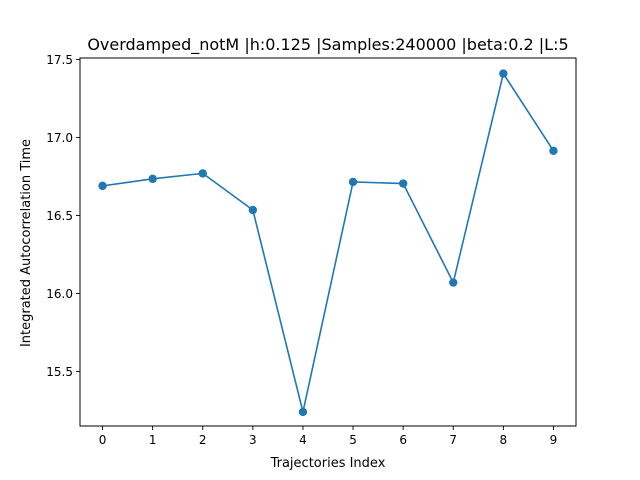  What do you see at coordinates (403, 440) in the screenshot?
I see `x-tick-label: 6` at bounding box center [403, 440].